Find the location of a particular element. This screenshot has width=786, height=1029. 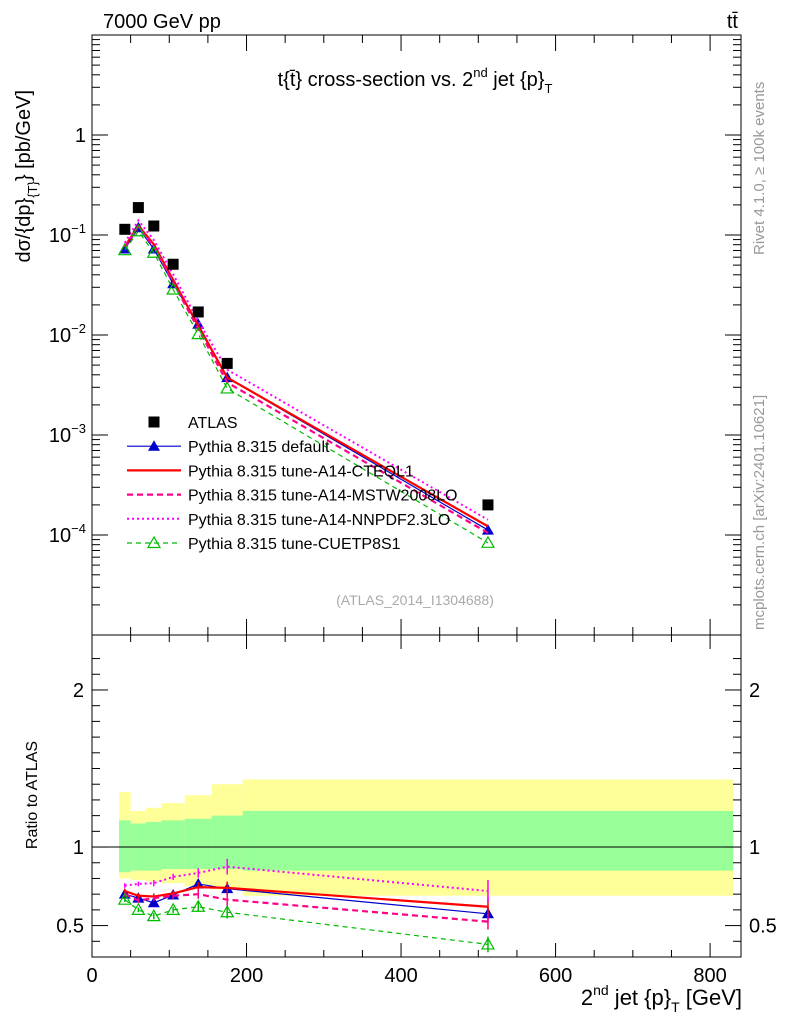

main-y-label-sub: {T} is located at coordinates (32, 189).